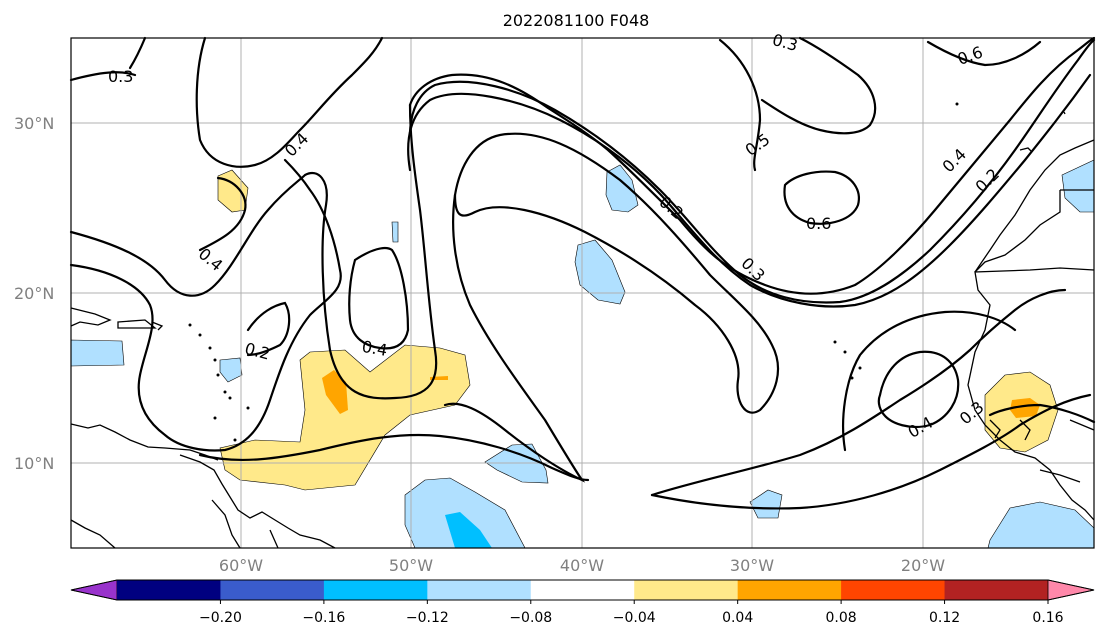  What do you see at coordinates (681, 394) in the screenshot?
I see `shading-orange` at bounding box center [681, 394].